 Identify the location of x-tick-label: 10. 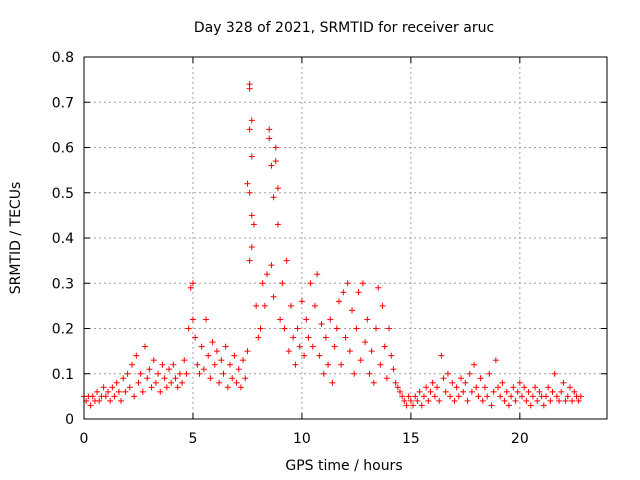
(302, 439).